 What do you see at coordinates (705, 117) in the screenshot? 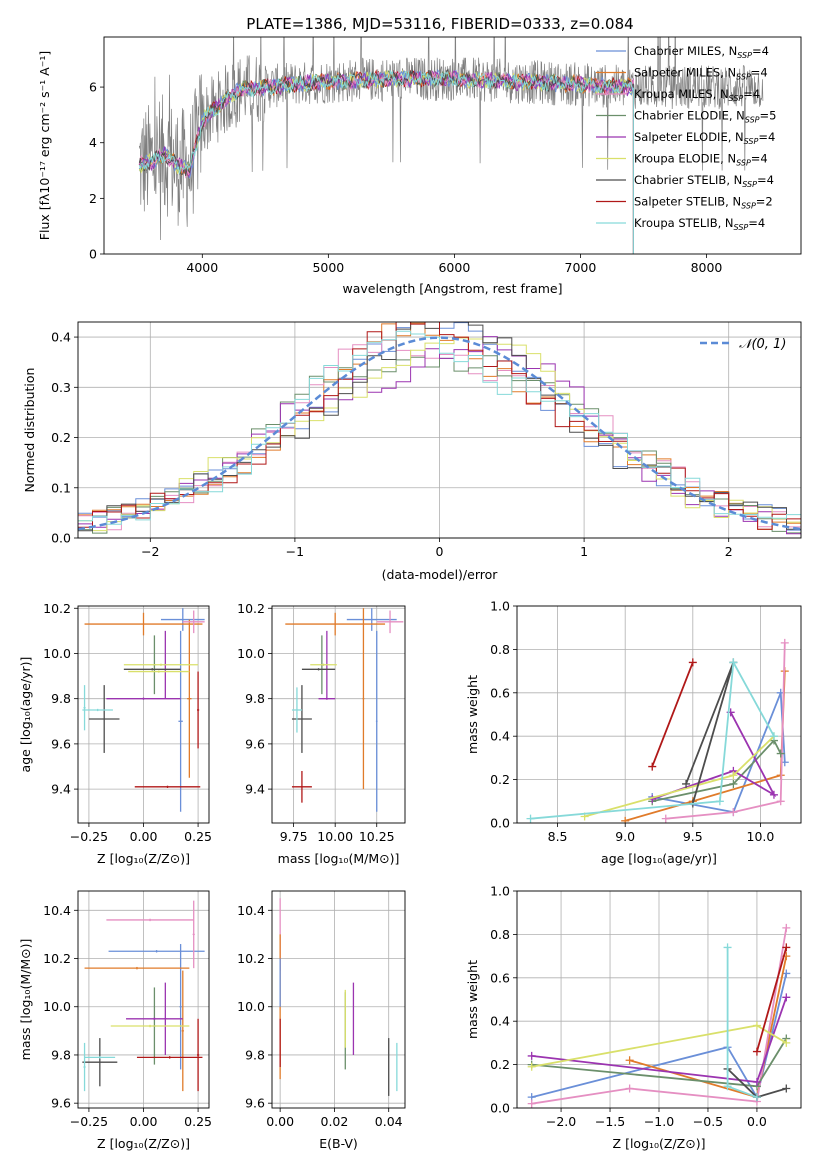
I see `legend-label-chabrier-elodie: Chabrier ELODIE, NSSP=5` at bounding box center [705, 117].